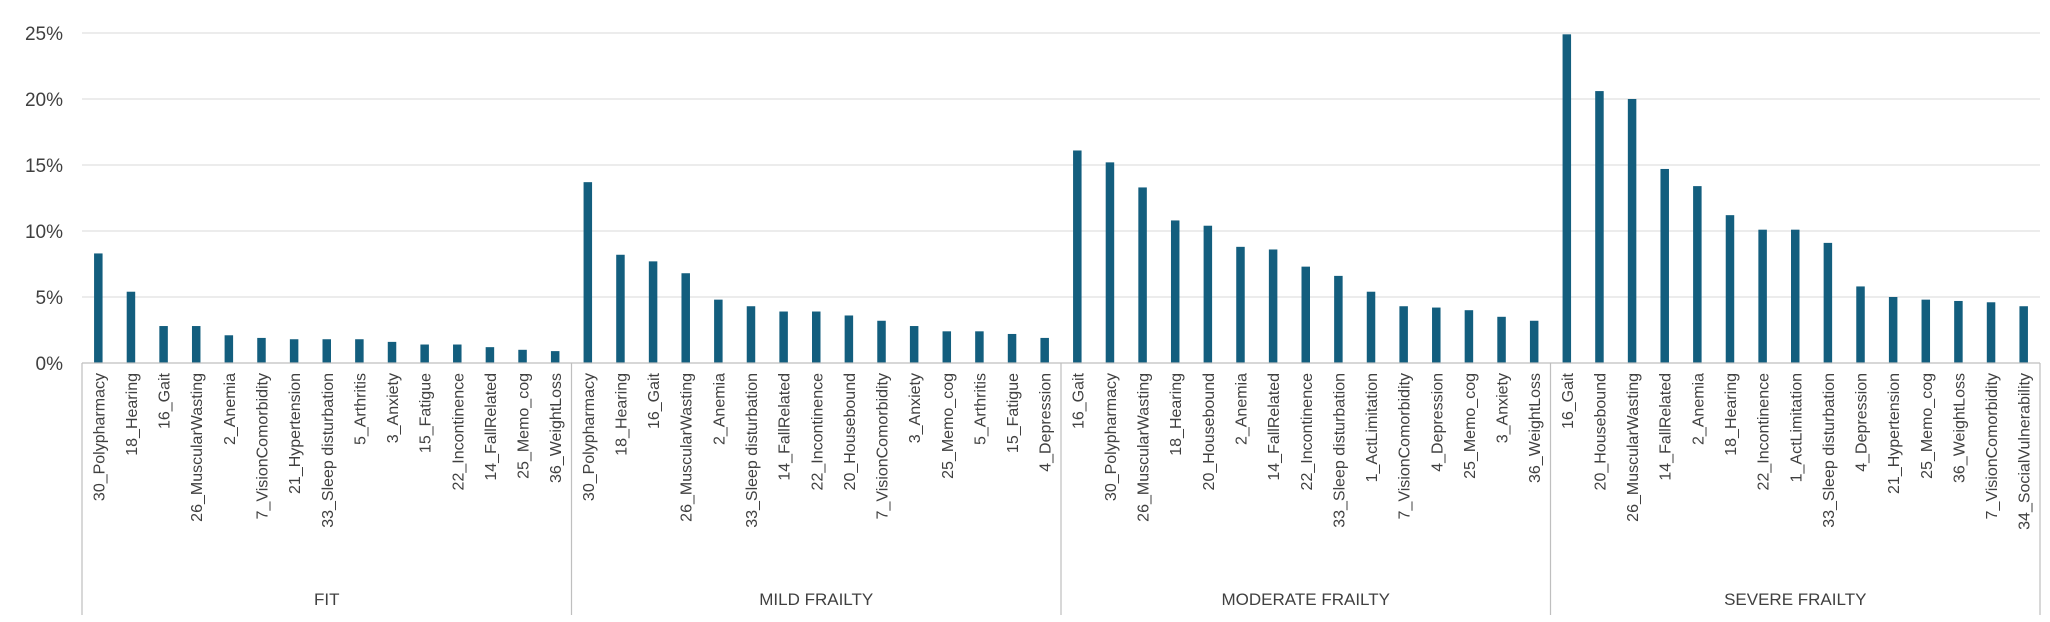  What do you see at coordinates (295, 433) in the screenshot?
I see `x-tick-label: 21_Hypertension` at bounding box center [295, 433].